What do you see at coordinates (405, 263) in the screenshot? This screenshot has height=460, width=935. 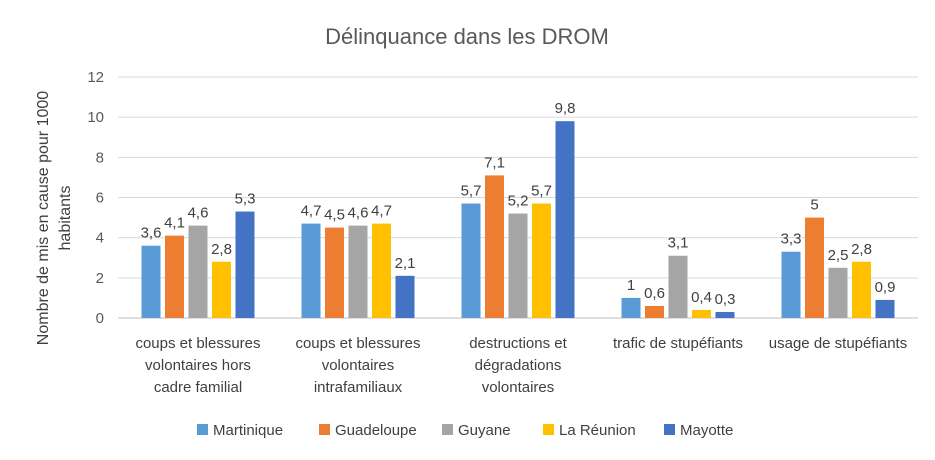 I see `data-label: 2,1` at bounding box center [405, 263].